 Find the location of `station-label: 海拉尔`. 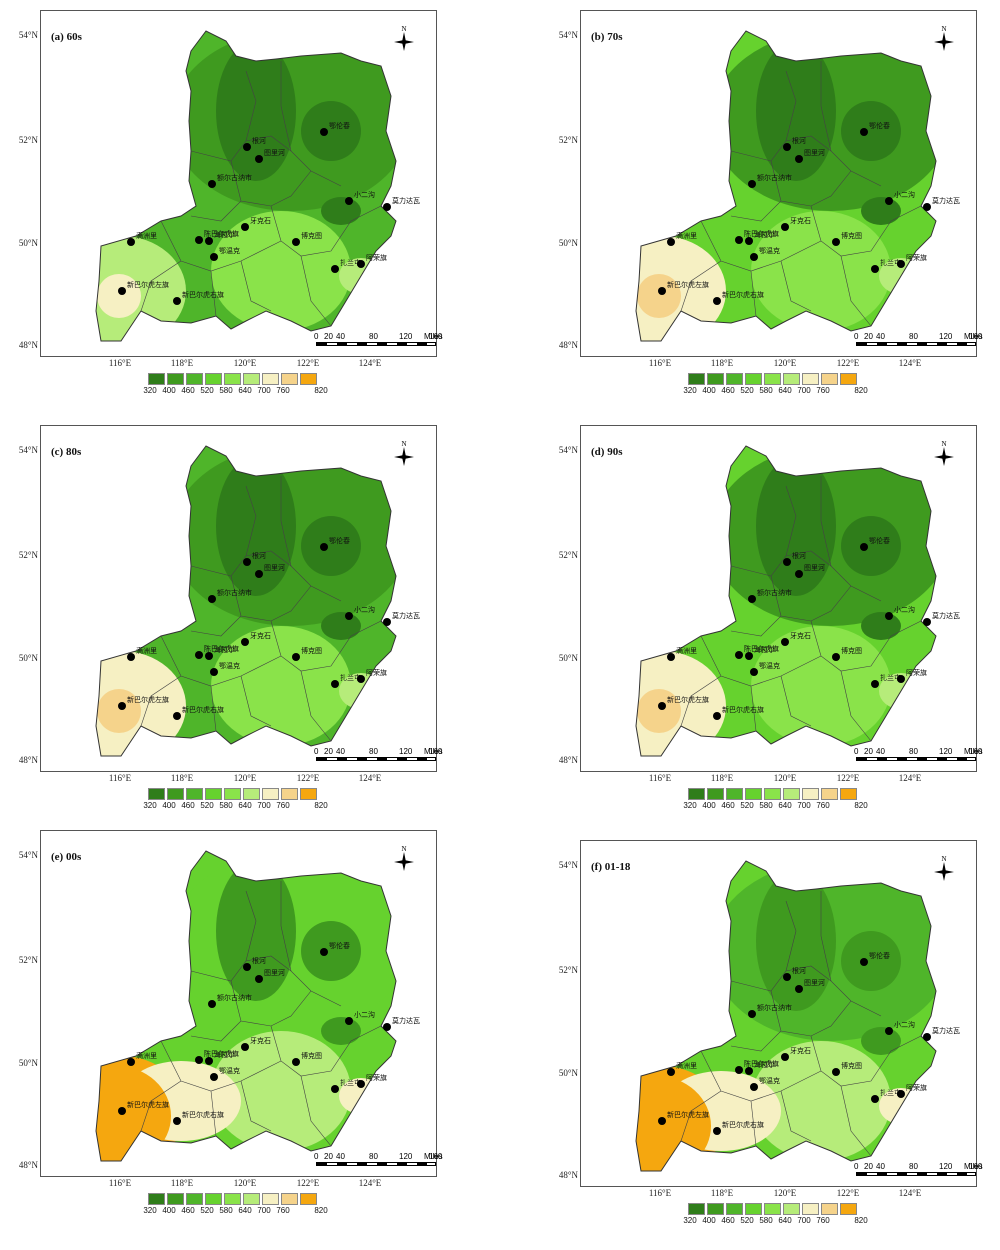

station-label: 海拉尔 is located at coordinates (764, 1064).